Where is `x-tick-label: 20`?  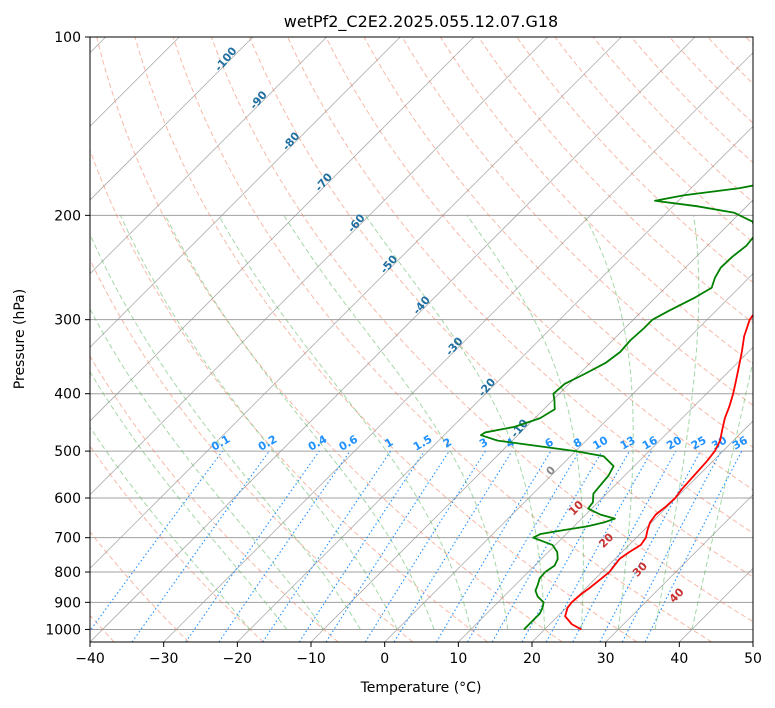
x-tick-label: 20 is located at coordinates (532, 659).